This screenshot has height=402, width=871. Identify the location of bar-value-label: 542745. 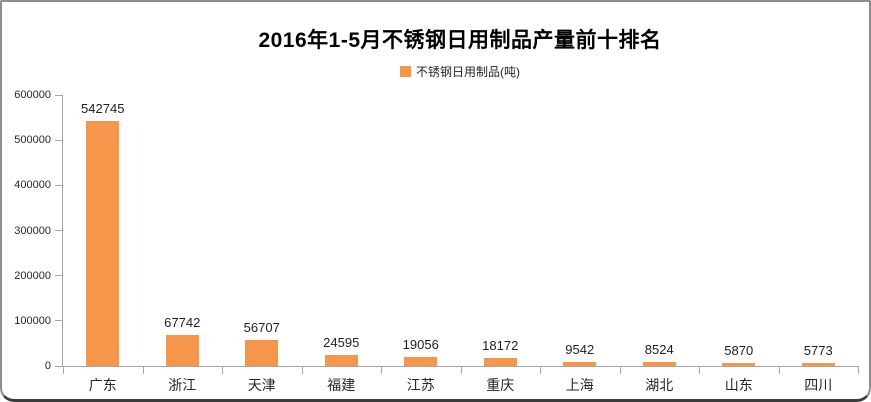
(103, 108).